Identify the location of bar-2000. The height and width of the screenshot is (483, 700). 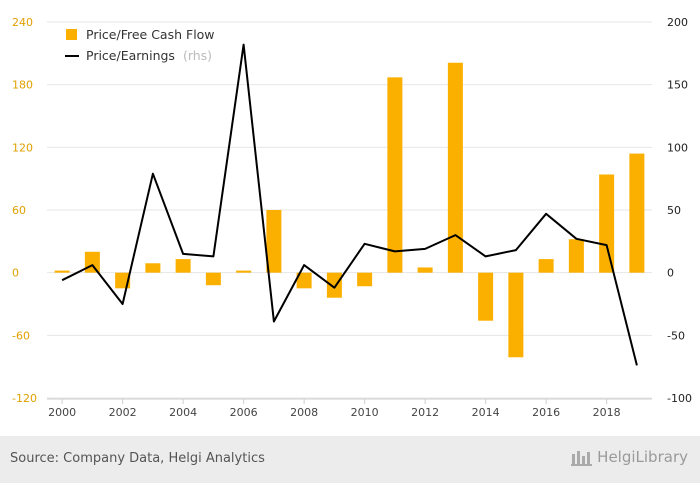
(62, 271).